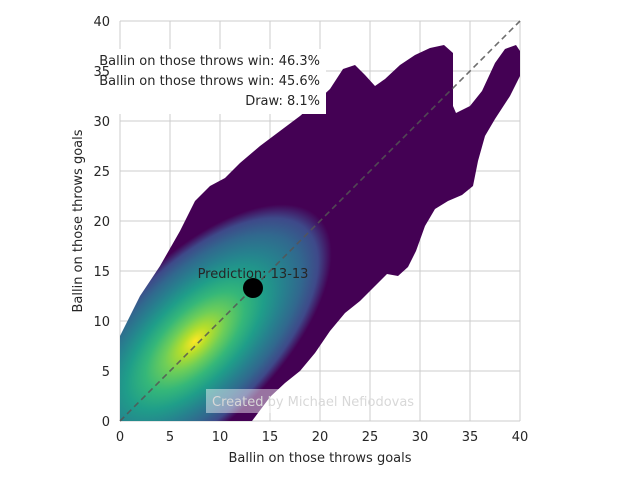  What do you see at coordinates (101, 72) in the screenshot?
I see `y-tick-label: 35` at bounding box center [101, 72].